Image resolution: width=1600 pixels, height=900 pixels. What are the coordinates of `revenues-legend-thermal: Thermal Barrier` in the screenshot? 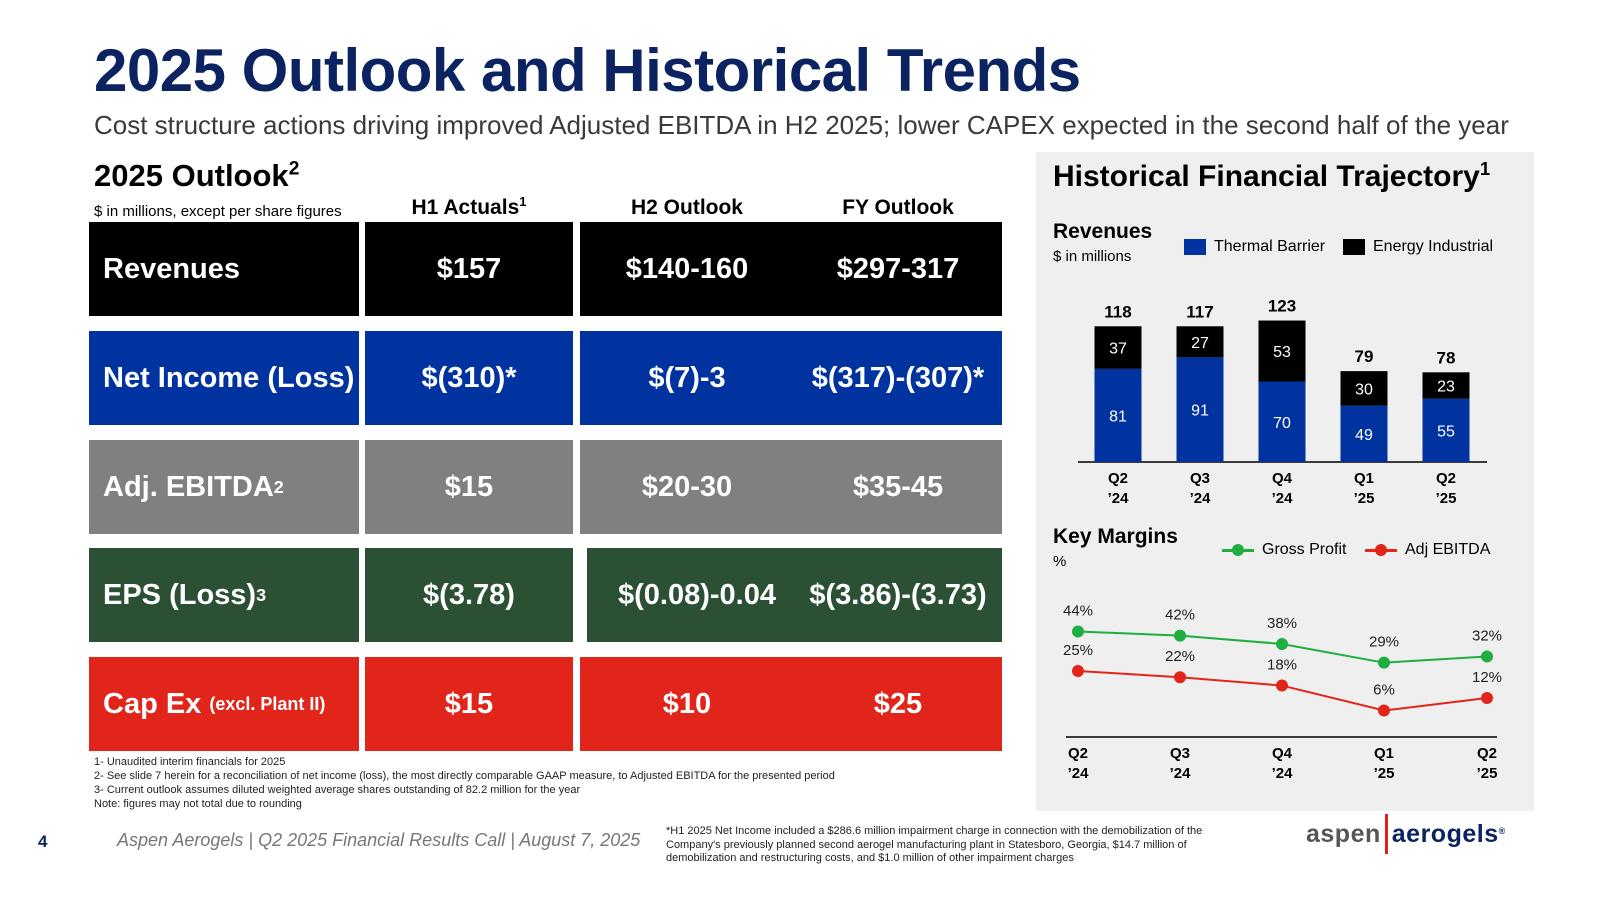 It's located at (1254, 247).